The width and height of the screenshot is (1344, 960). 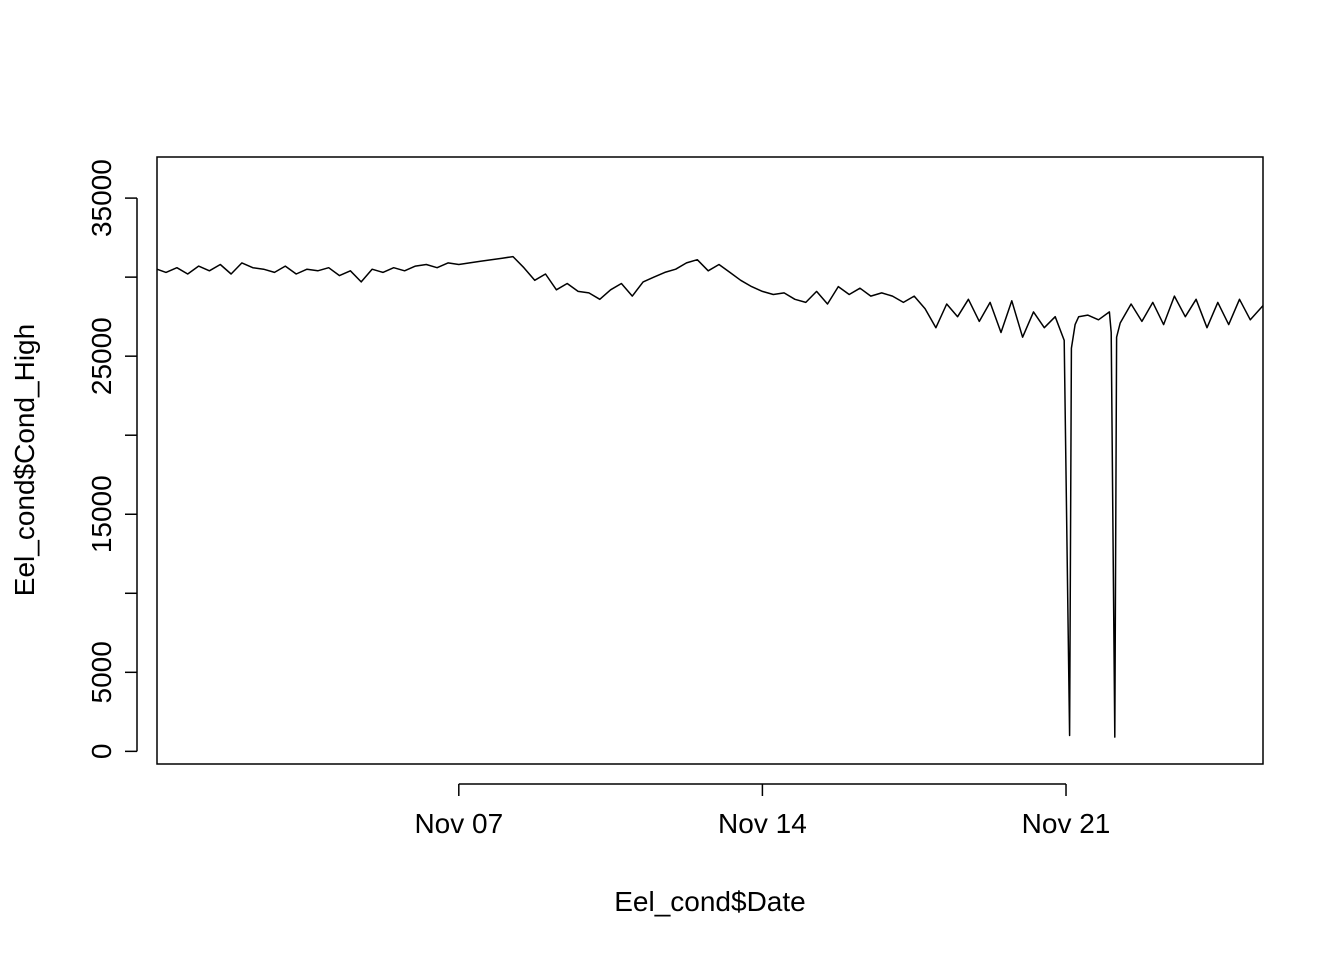 I want to click on y-axis: 0 5000 15000 25000 35000, so click(x=112, y=459).